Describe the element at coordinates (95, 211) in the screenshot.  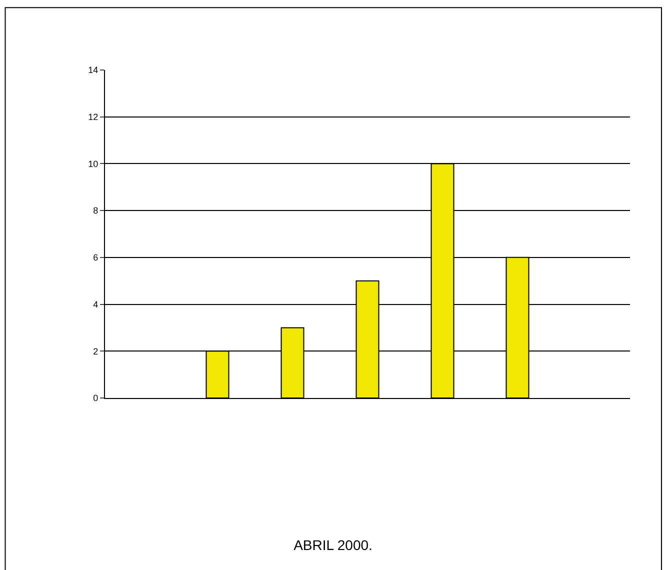
I see `y-tick-label: 8` at that location.